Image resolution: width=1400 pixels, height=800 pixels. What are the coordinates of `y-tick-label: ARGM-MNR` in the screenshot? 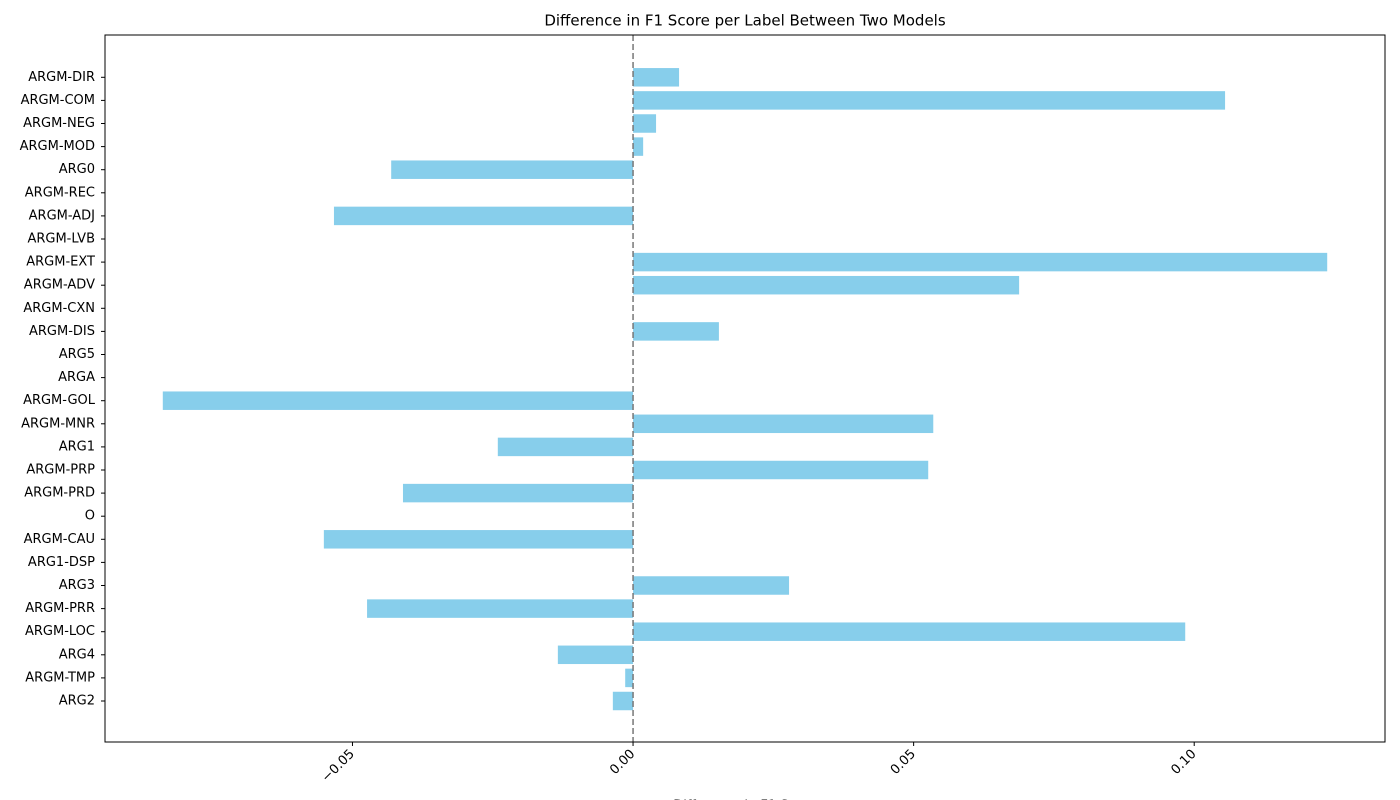 It's located at (58, 423).